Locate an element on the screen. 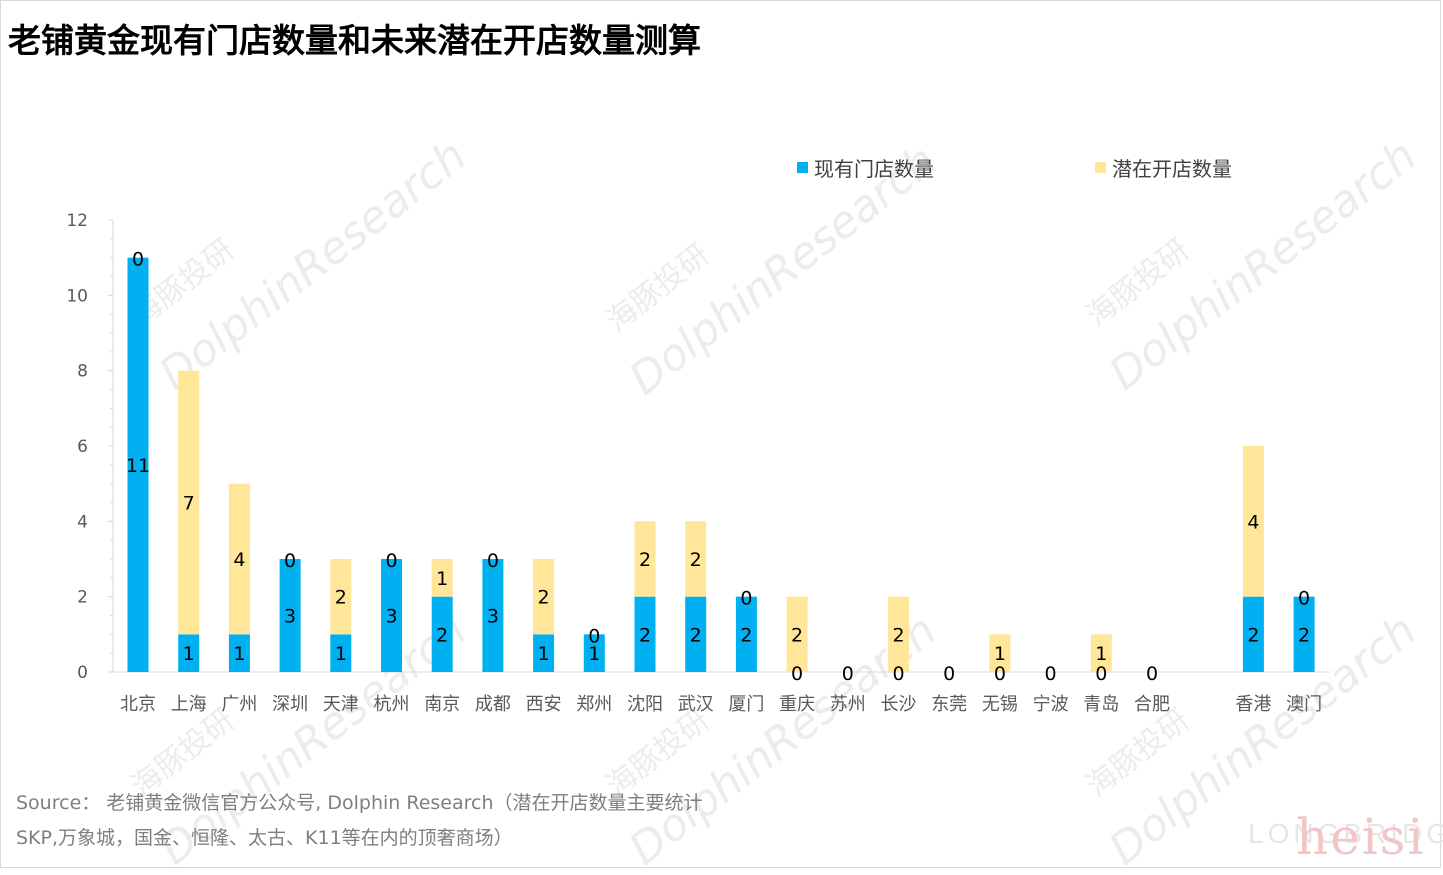 The width and height of the screenshot is (1443, 875). x-tick-label: 上海 is located at coordinates (189, 704).